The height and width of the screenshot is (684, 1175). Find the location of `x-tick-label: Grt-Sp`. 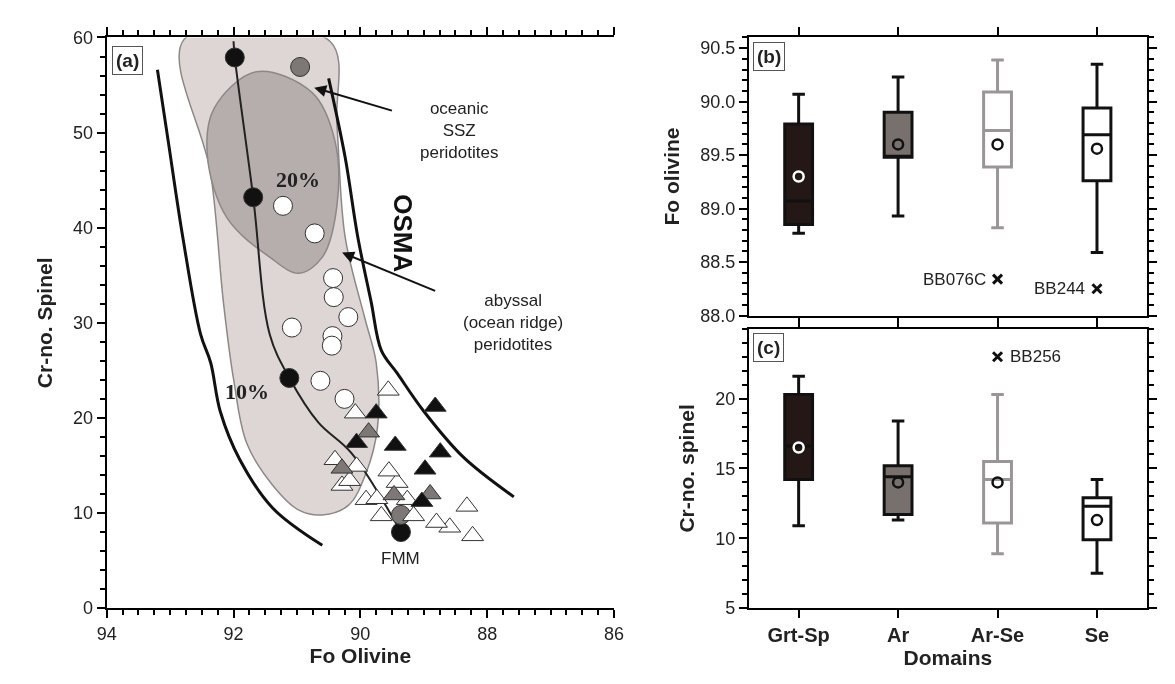

x-tick-label: Grt-Sp is located at coordinates (798, 635).